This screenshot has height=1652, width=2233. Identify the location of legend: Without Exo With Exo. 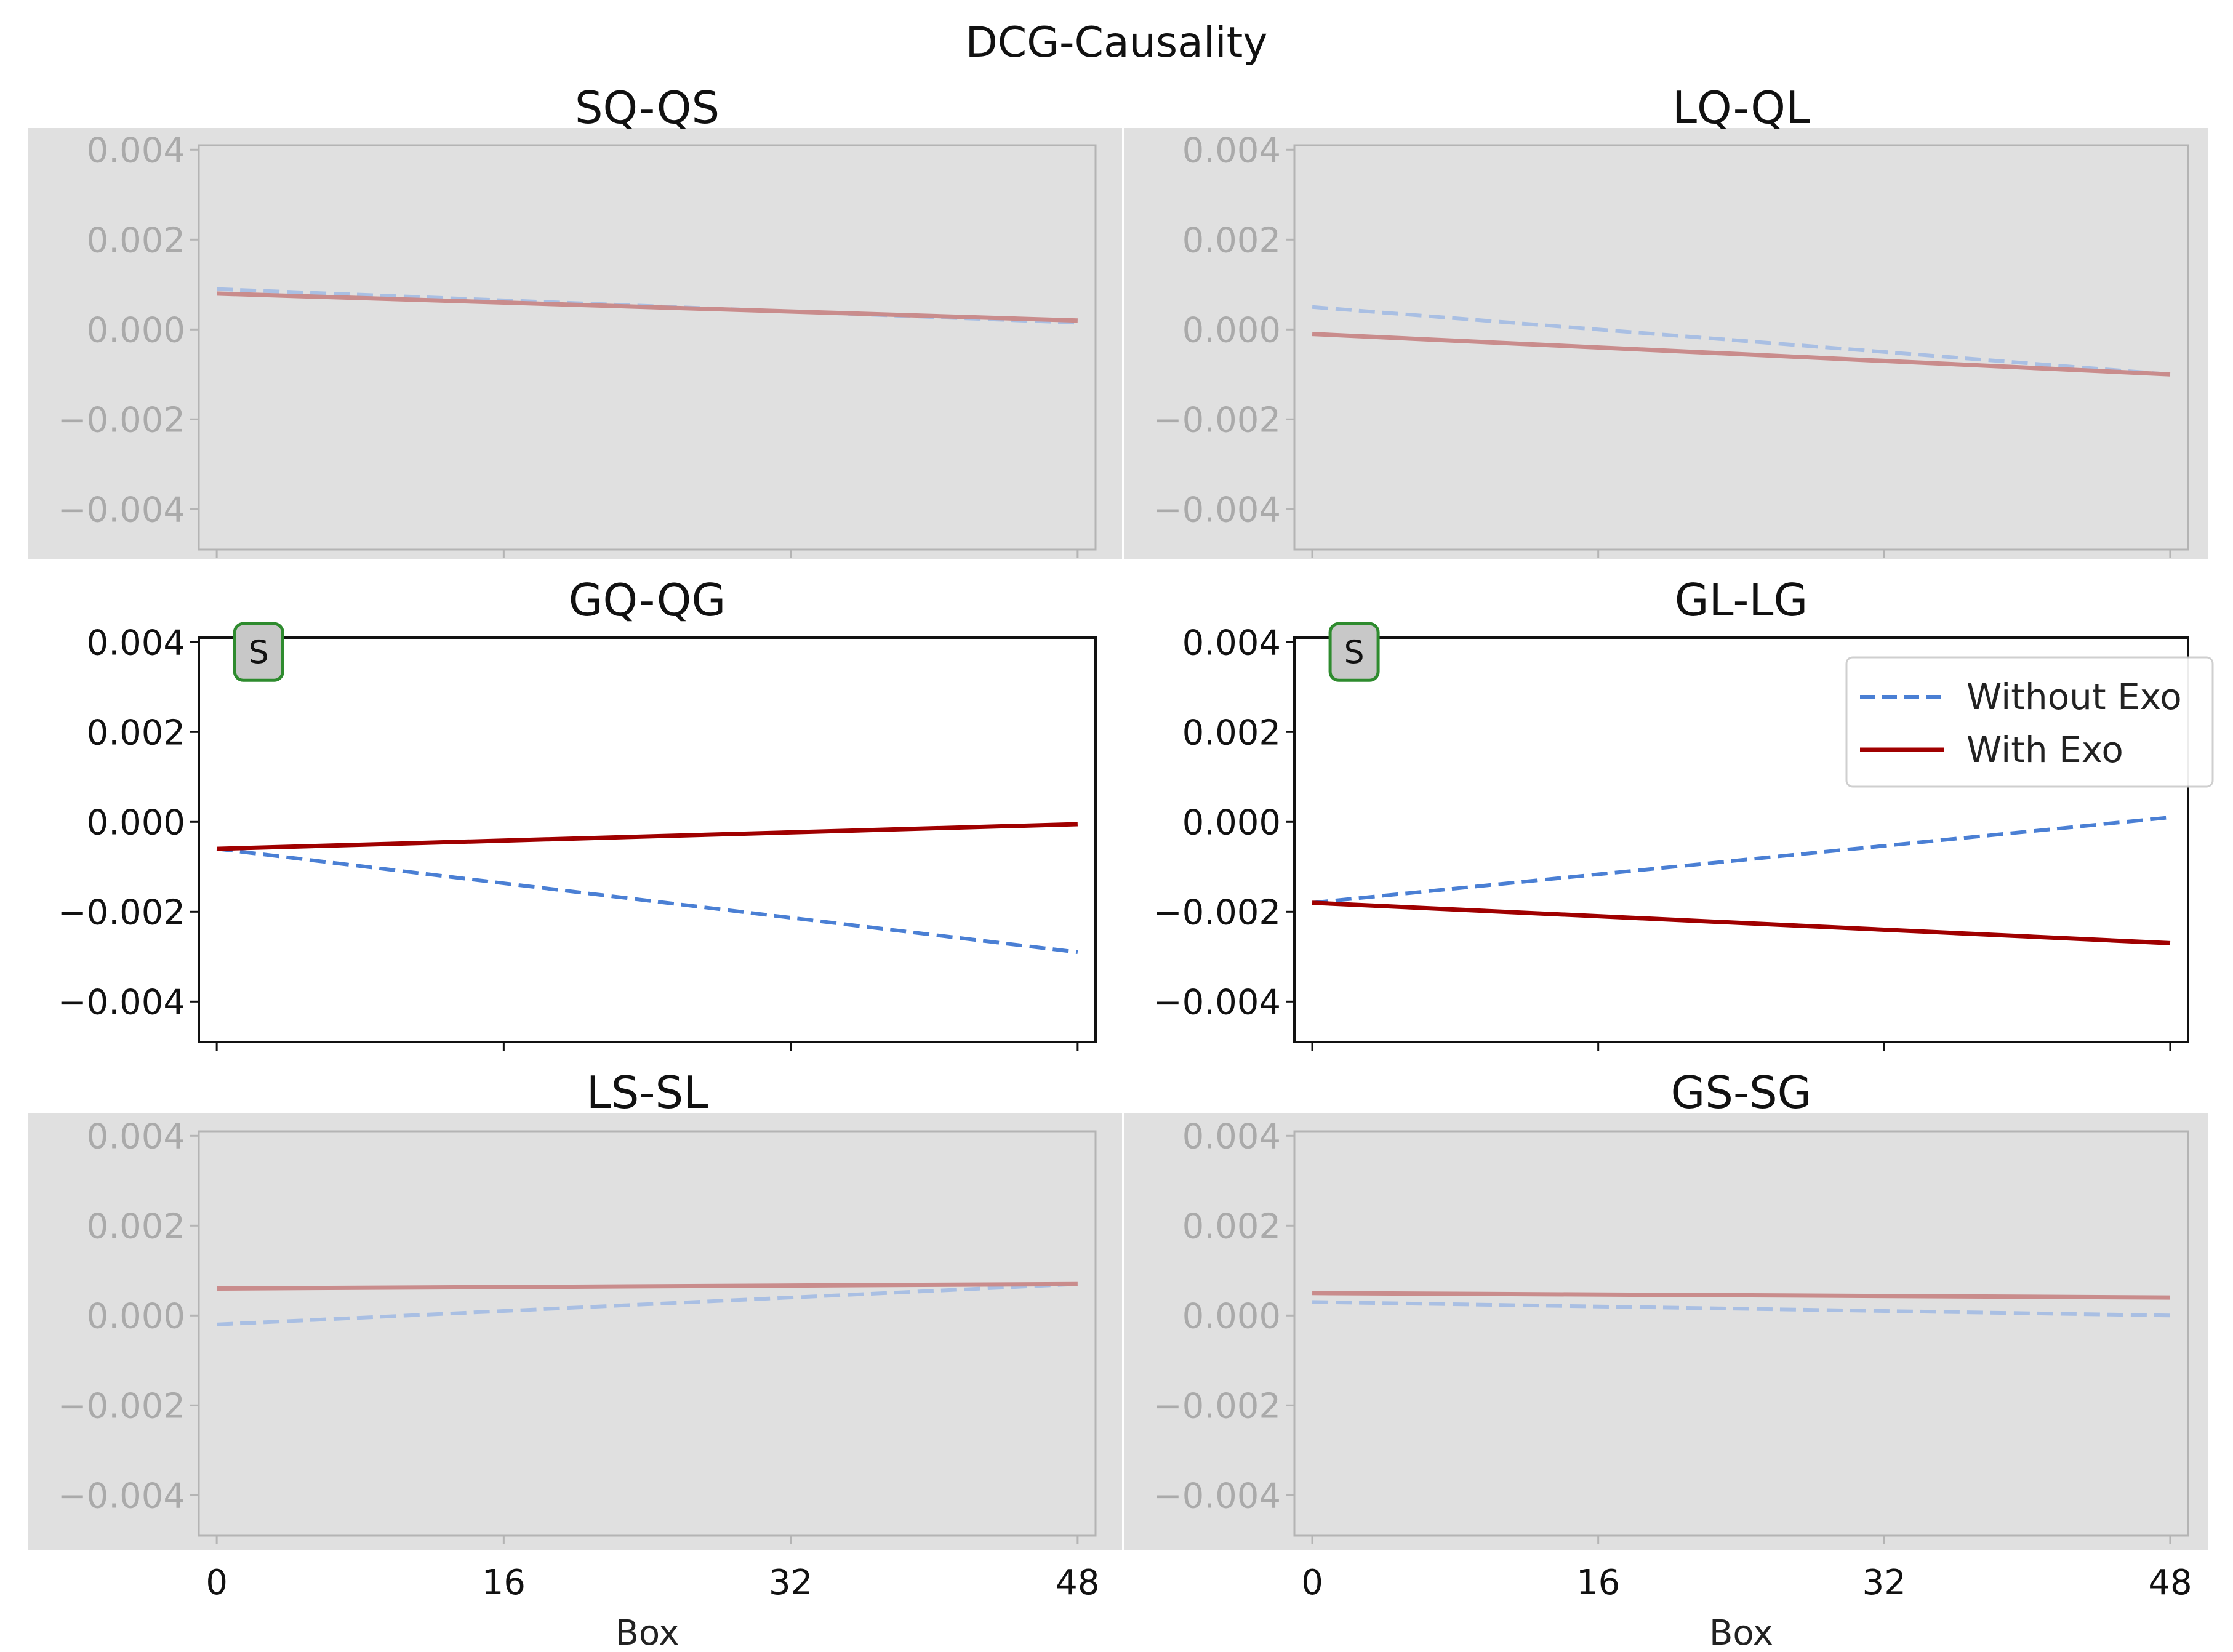
(2029, 722).